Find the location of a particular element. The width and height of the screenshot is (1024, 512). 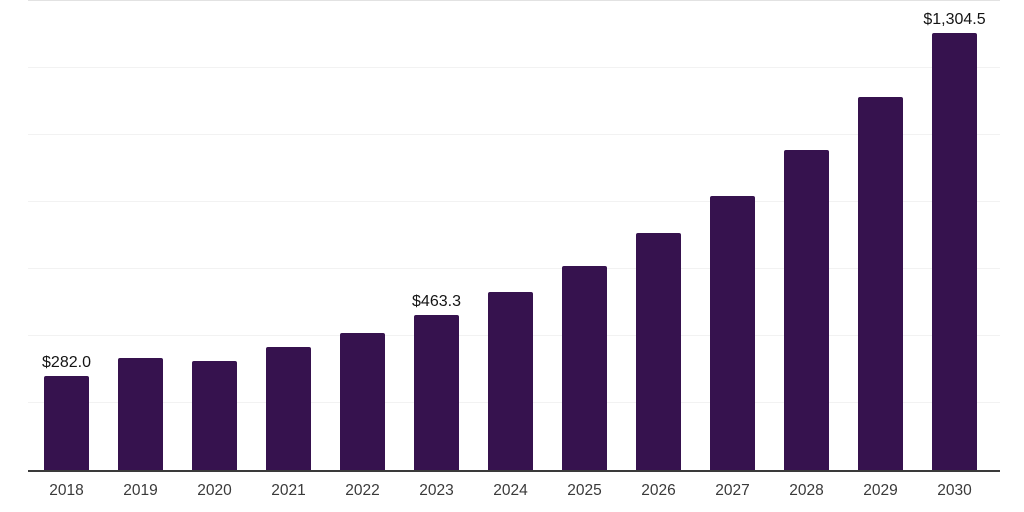

bar-column-2028 is located at coordinates (806, 235).